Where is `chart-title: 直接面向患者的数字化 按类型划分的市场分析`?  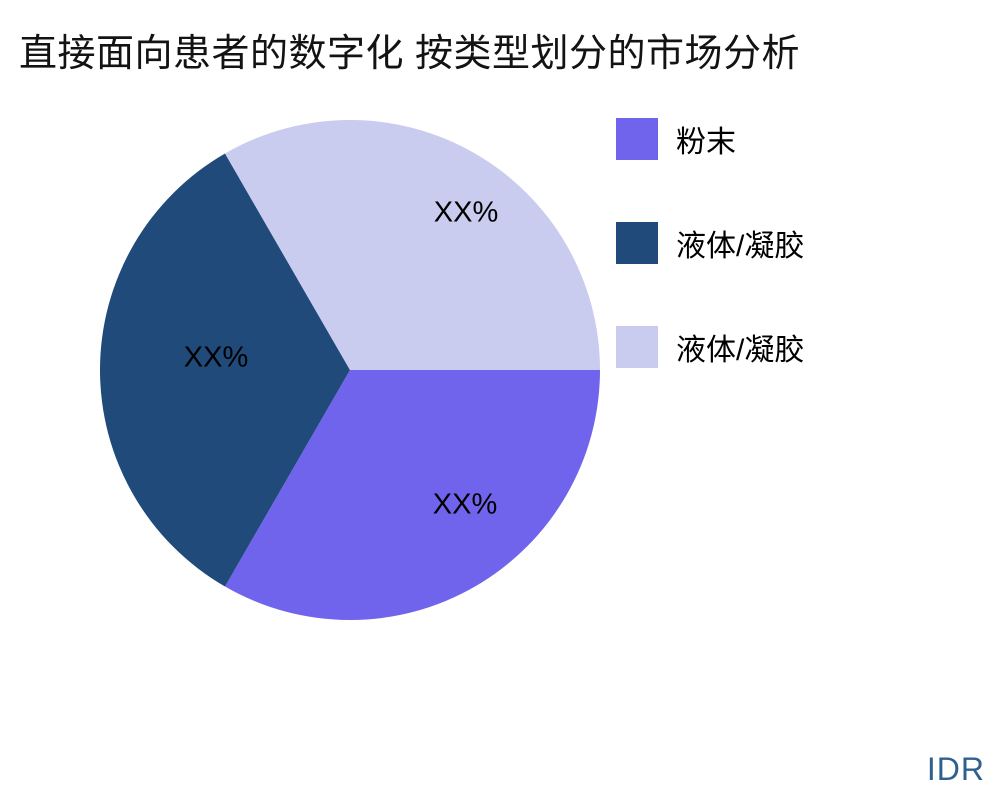 chart-title: 直接面向患者的数字化 按类型划分的市场分析 is located at coordinates (410, 54).